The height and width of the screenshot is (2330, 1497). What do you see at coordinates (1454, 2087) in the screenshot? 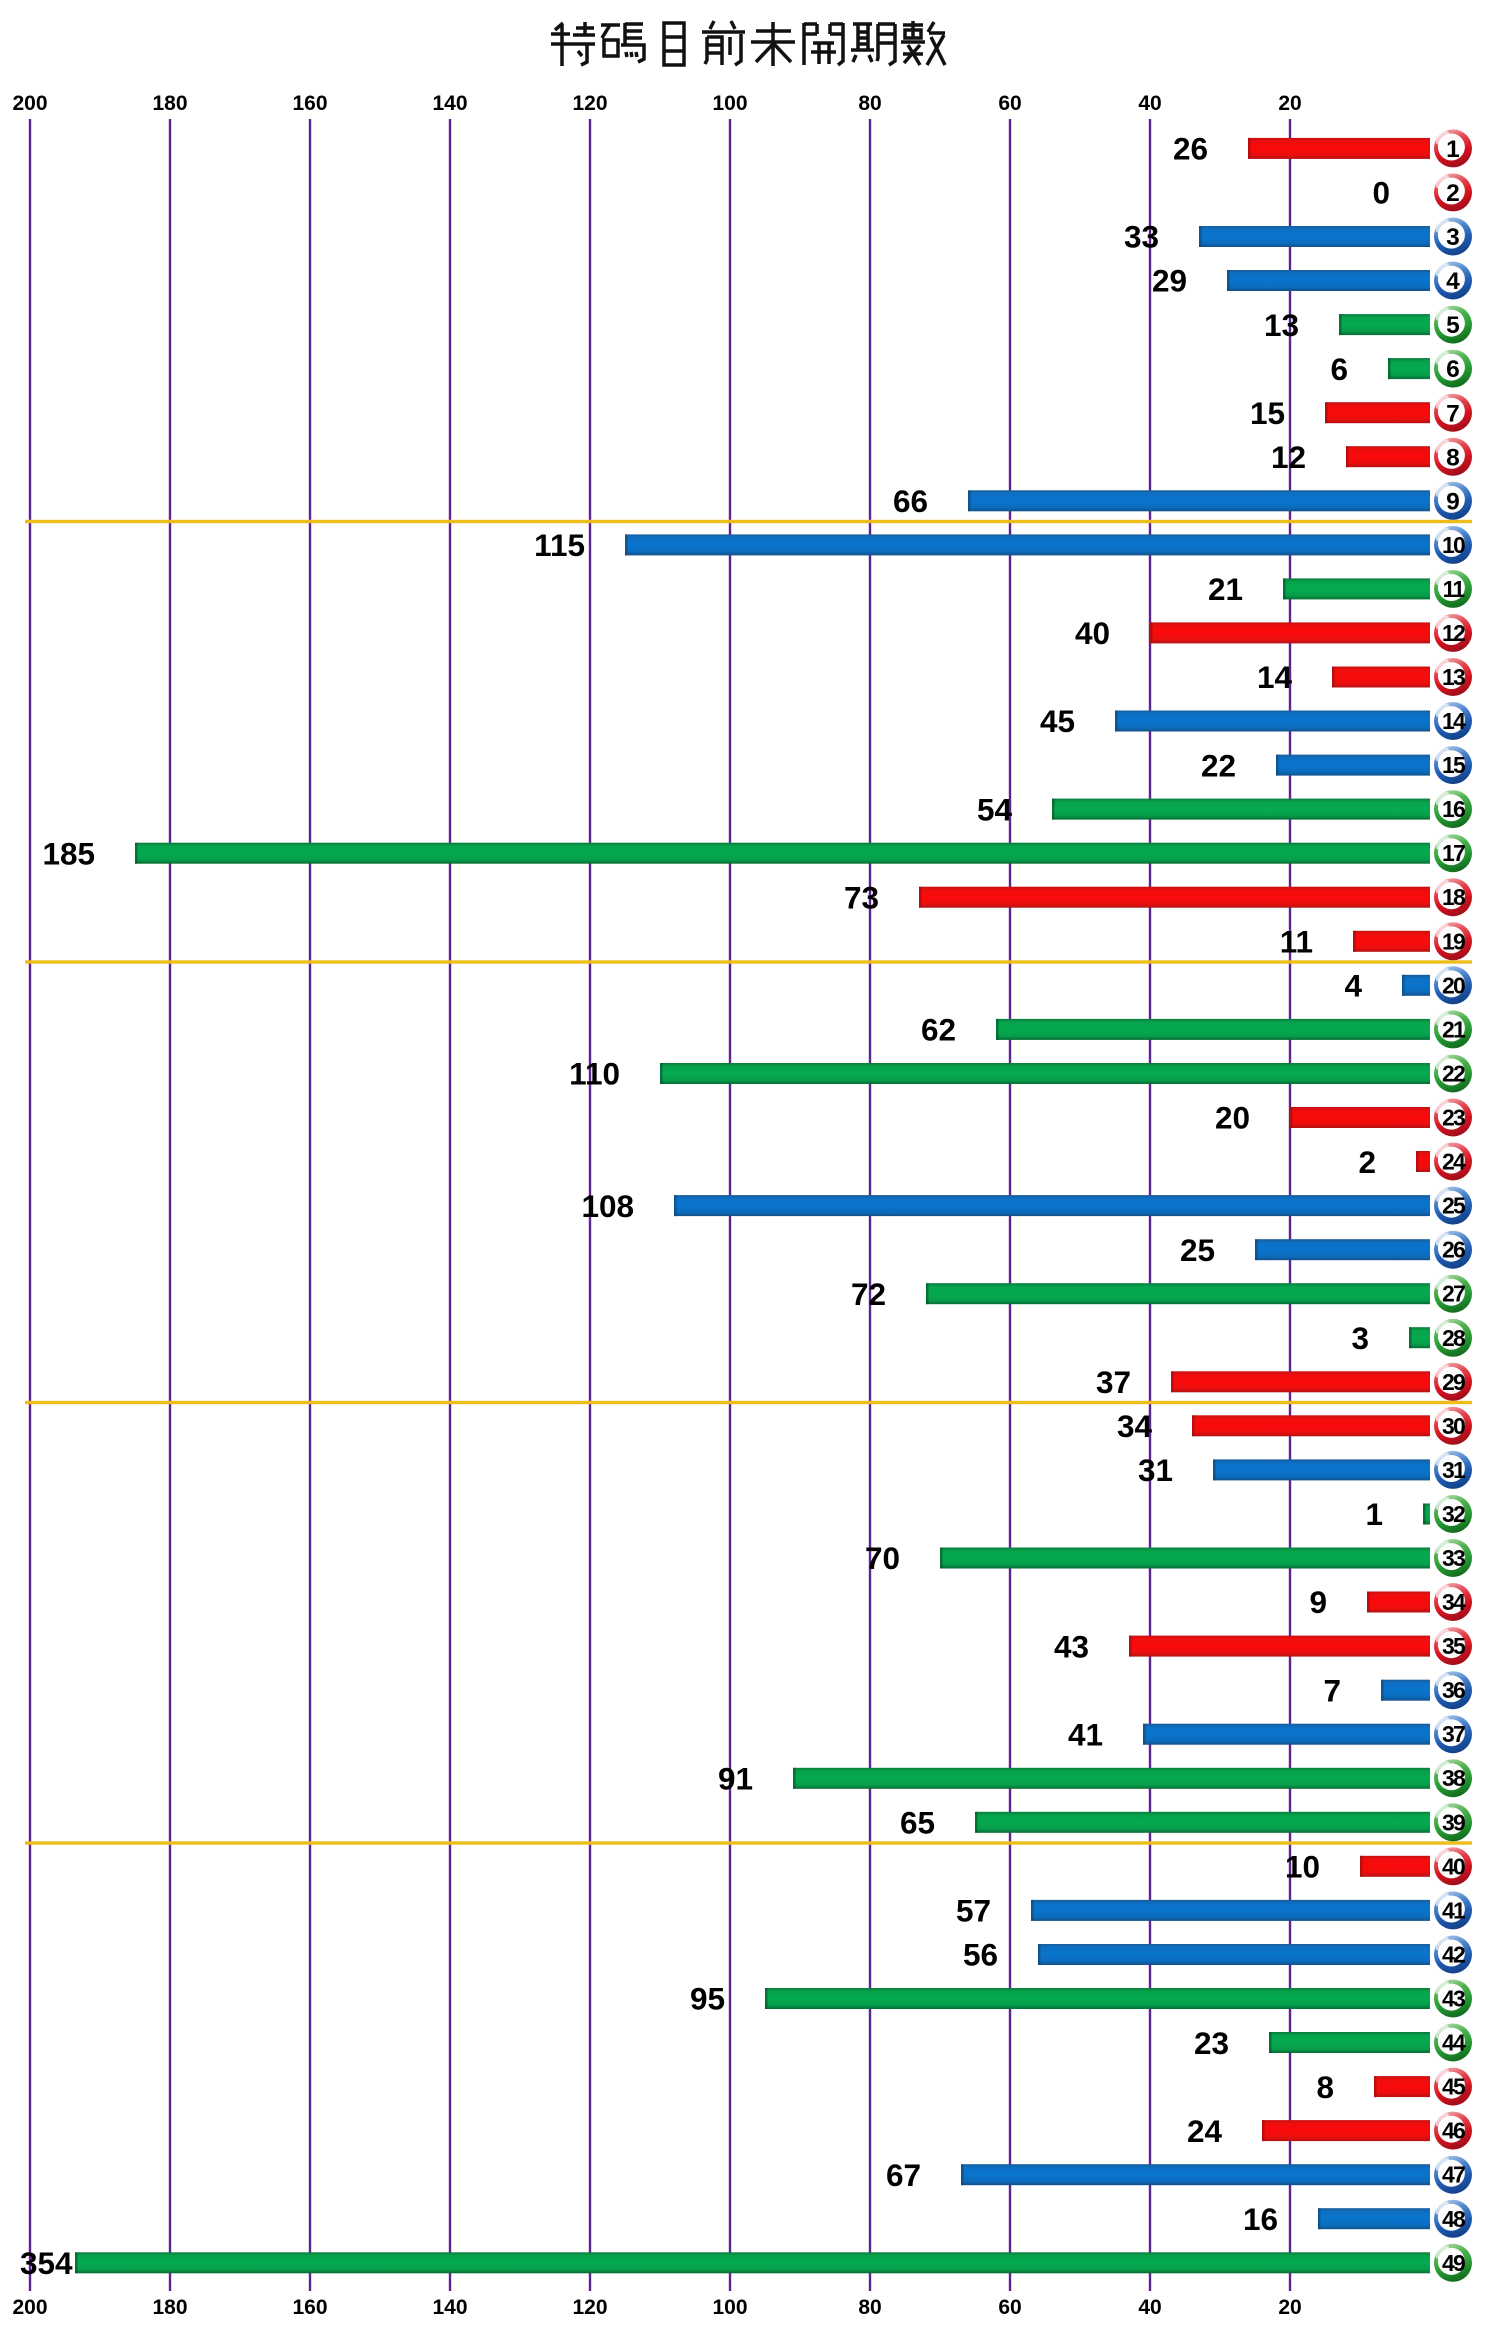
I see `svg-text: 45` at bounding box center [1454, 2087].